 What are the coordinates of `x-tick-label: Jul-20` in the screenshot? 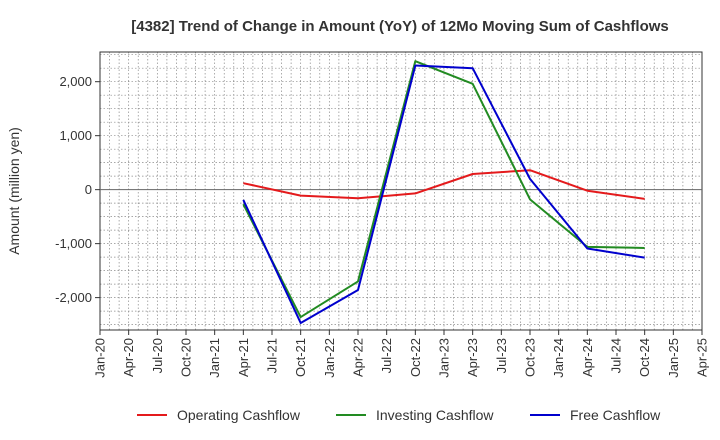 It's located at (157, 355).